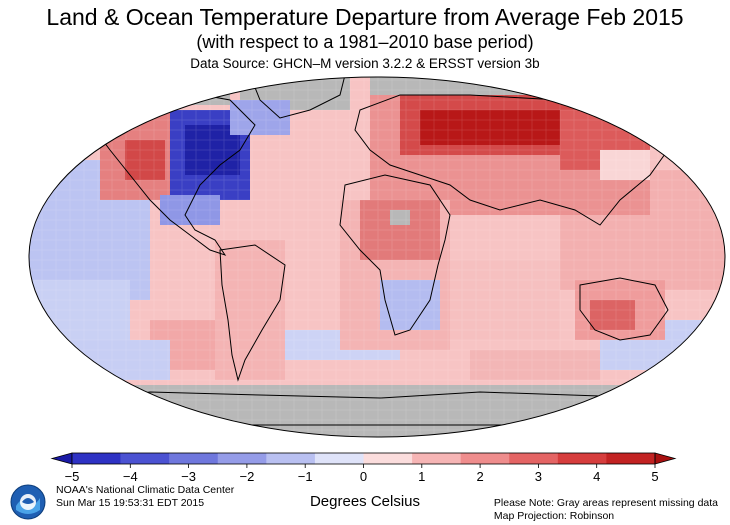  What do you see at coordinates (246, 476) in the screenshot?
I see `colorbar-tick-label: −2` at bounding box center [246, 476].